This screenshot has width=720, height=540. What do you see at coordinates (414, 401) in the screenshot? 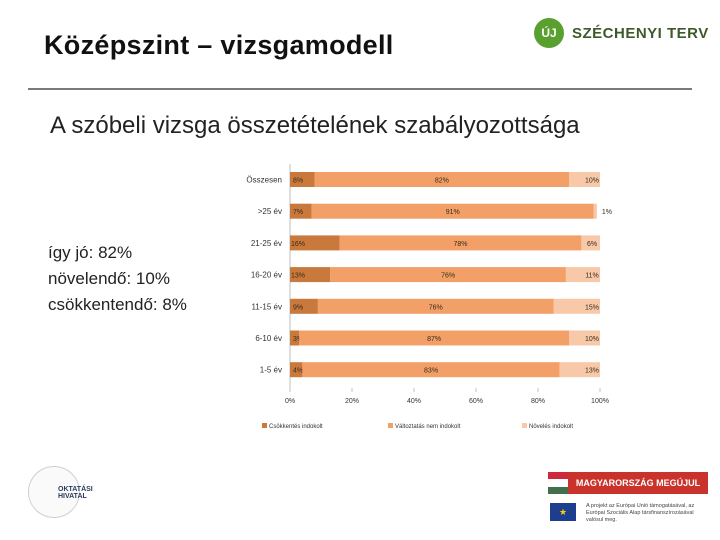
I see `x-tick-label: 40%` at bounding box center [414, 401].